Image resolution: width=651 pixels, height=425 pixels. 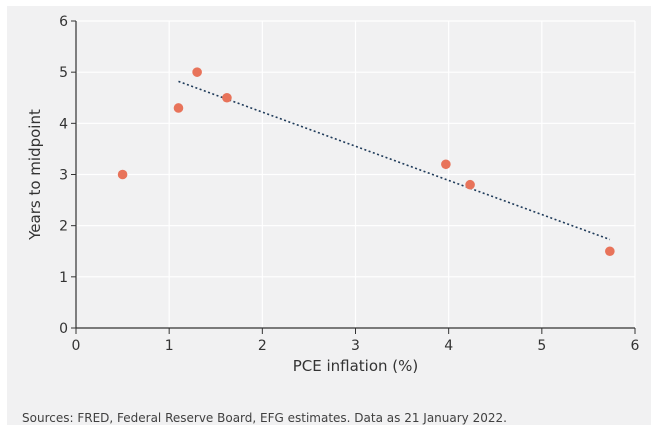 What do you see at coordinates (262, 346) in the screenshot?
I see `x-tick-label: 2` at bounding box center [262, 346].